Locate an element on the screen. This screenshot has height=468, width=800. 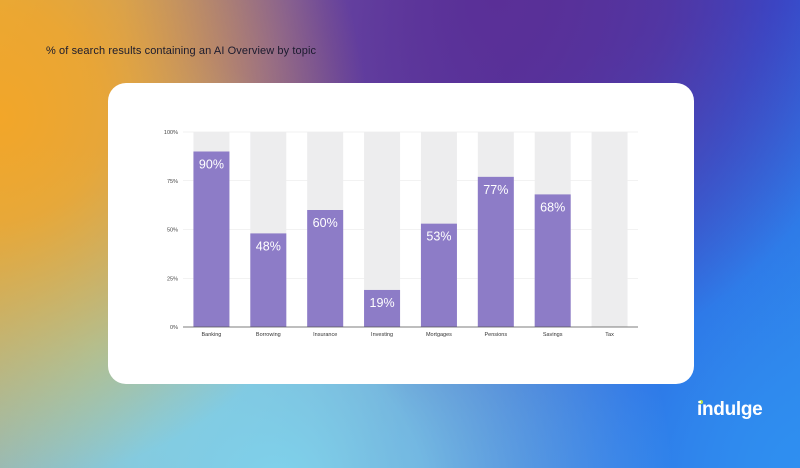
y-tick-label: 100% is located at coordinates (171, 133).